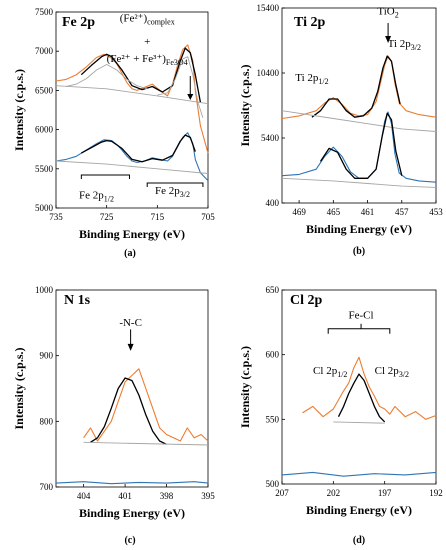  I want to click on annotation-0: Fe-Cl, so click(361, 315).